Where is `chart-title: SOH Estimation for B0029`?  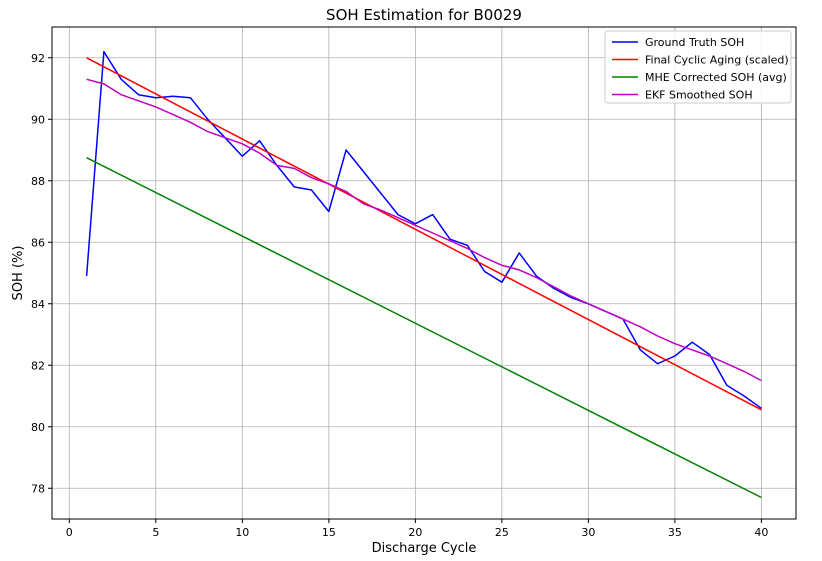 chart-title: SOH Estimation for B0029 is located at coordinates (424, 15).